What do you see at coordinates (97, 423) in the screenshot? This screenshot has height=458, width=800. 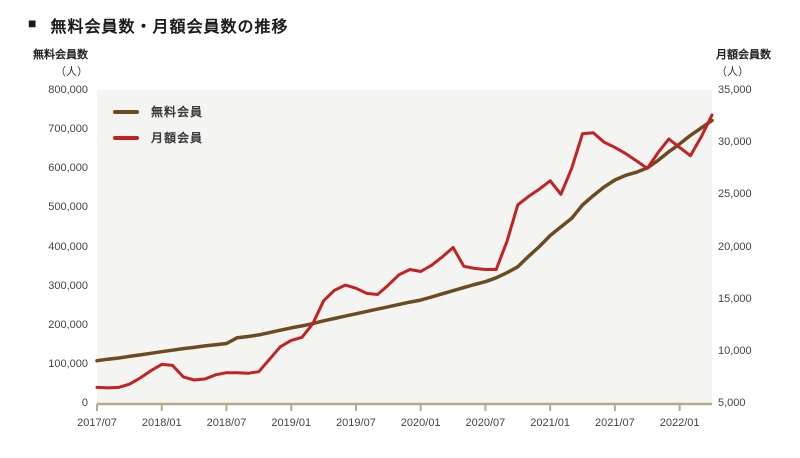 I see `x-axis-tick-label: 2017/07` at bounding box center [97, 423].